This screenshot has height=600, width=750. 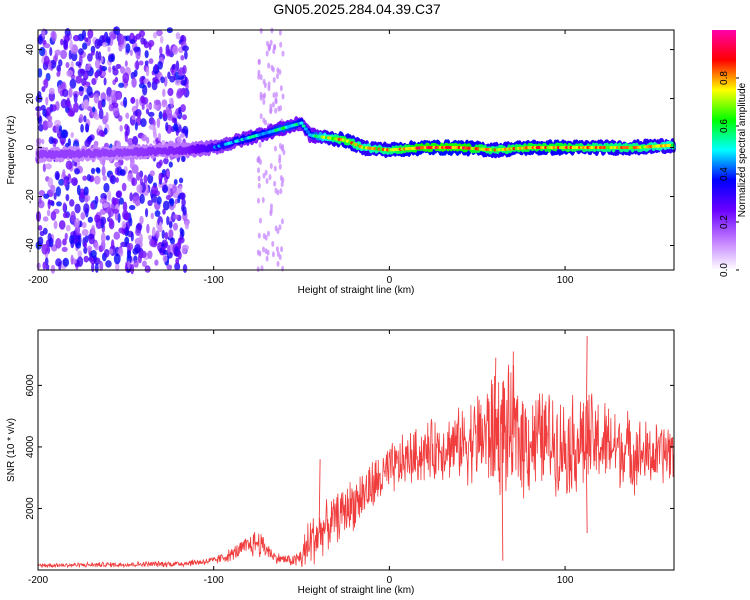 What do you see at coordinates (30, 385) in the screenshot?
I see `y-tick-label: 6000` at bounding box center [30, 385].